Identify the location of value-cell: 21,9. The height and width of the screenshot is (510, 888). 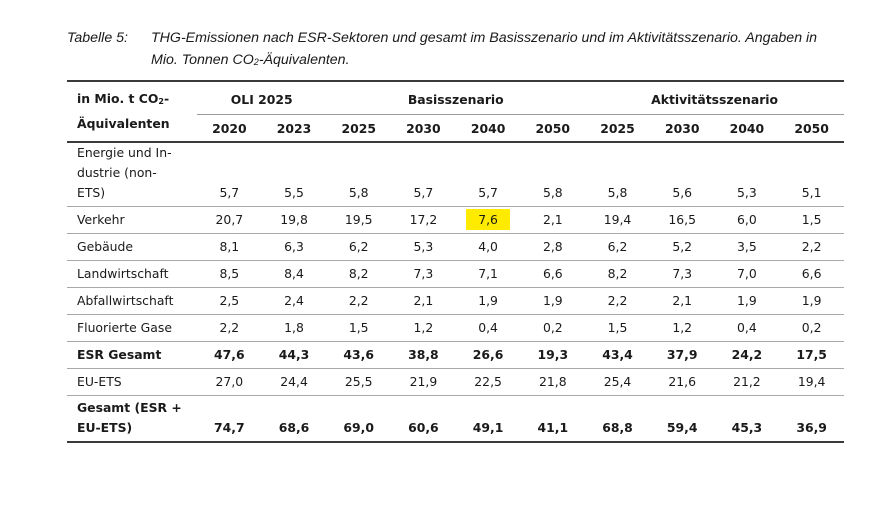
(423, 382).